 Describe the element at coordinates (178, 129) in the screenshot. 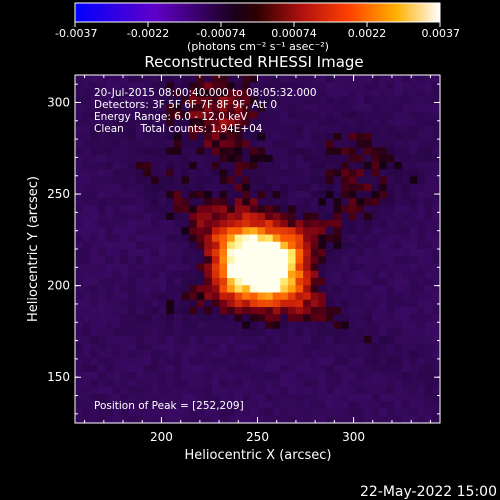

I see `annotation-clean-counts: Clean Total counts: 1.94E+04` at that location.